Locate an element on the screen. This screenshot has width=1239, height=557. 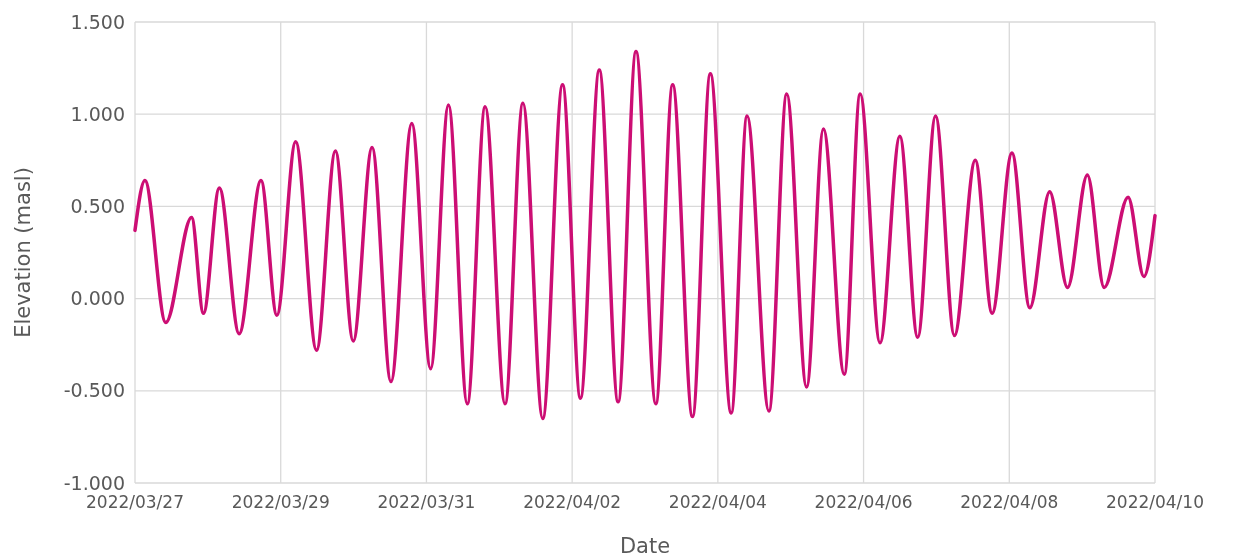
y-tick-label: 1.000 is located at coordinates (97, 113).